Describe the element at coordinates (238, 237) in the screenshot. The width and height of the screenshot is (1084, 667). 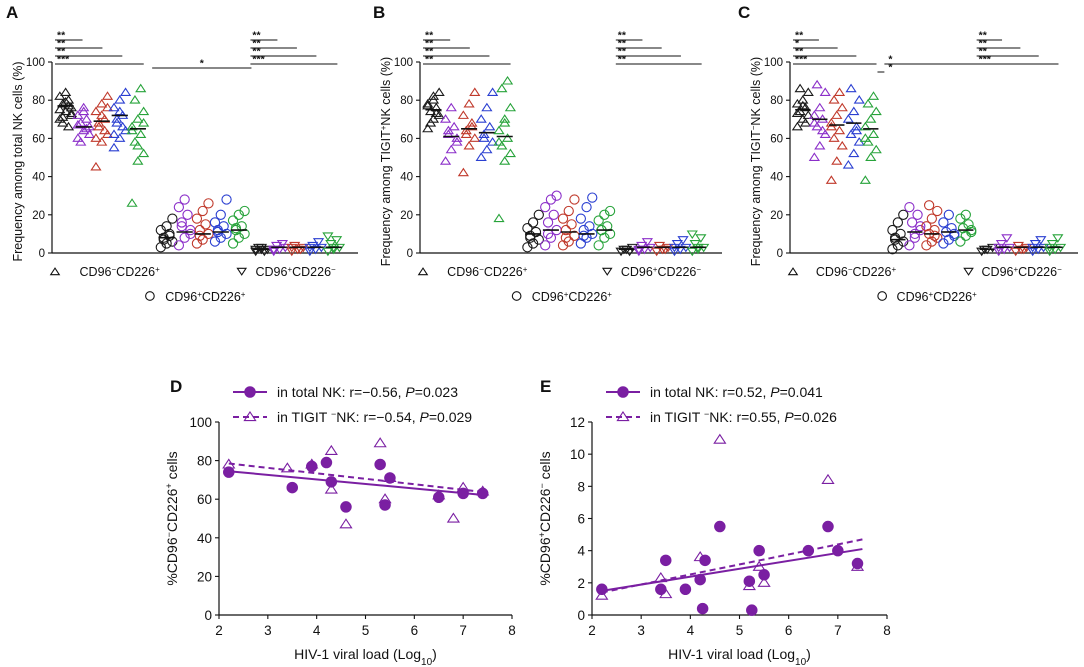
I see `data-point-g2-s5` at that location.